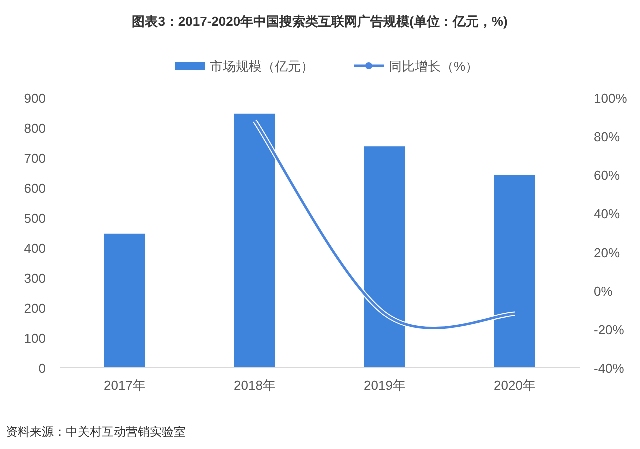 The image size is (640, 449). What do you see at coordinates (609, 330) in the screenshot?
I see `y2-tick-label: -20%` at bounding box center [609, 330].